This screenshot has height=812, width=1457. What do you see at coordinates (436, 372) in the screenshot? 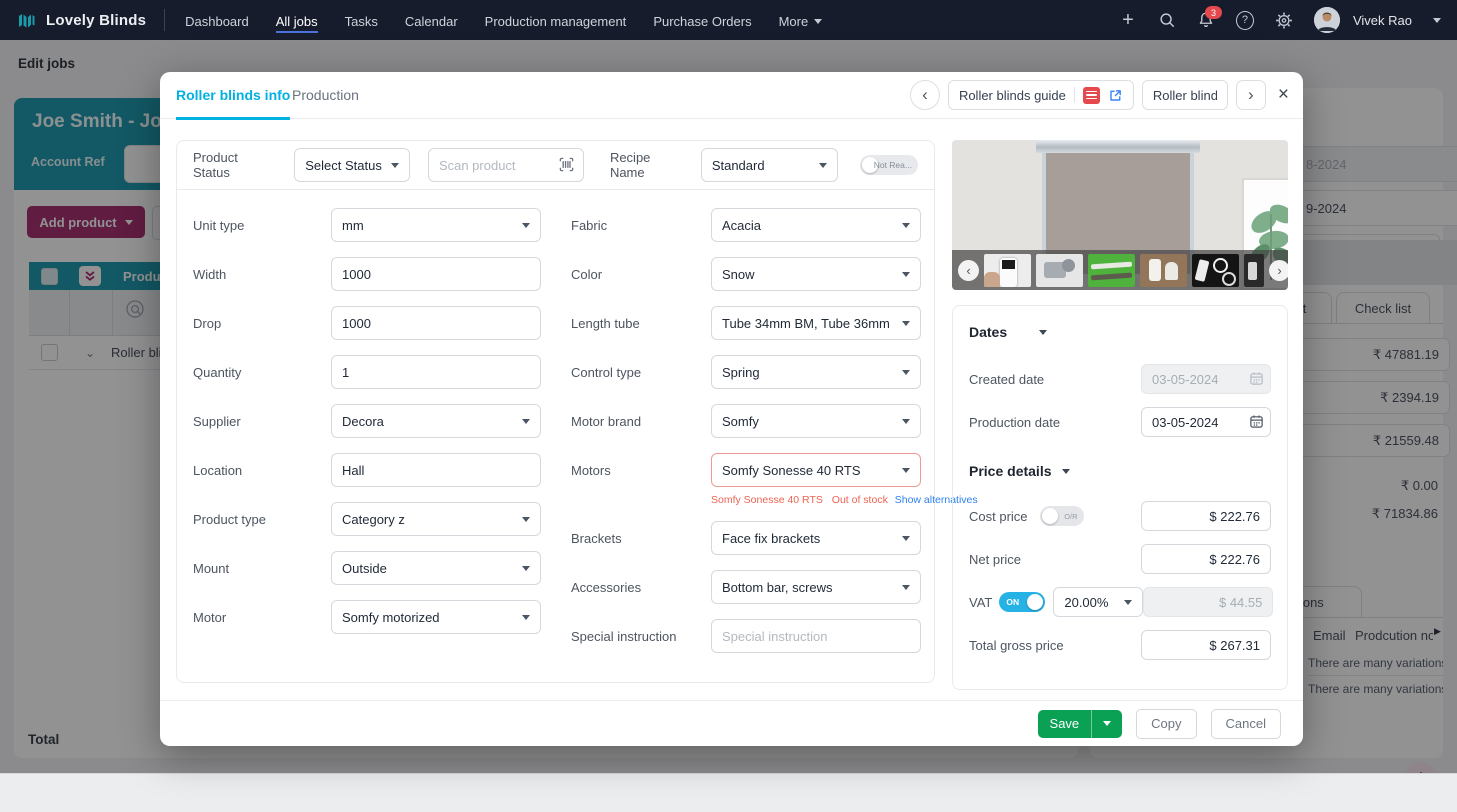
I see `quantity-input` at bounding box center [436, 372].